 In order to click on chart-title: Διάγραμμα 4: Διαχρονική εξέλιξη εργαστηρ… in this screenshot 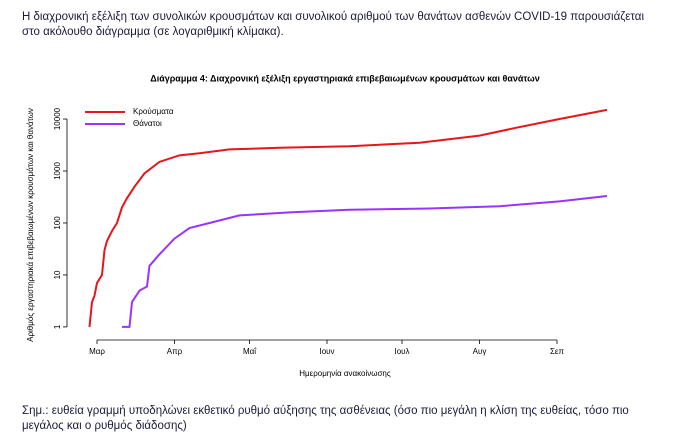, I will do `click(345, 78)`.